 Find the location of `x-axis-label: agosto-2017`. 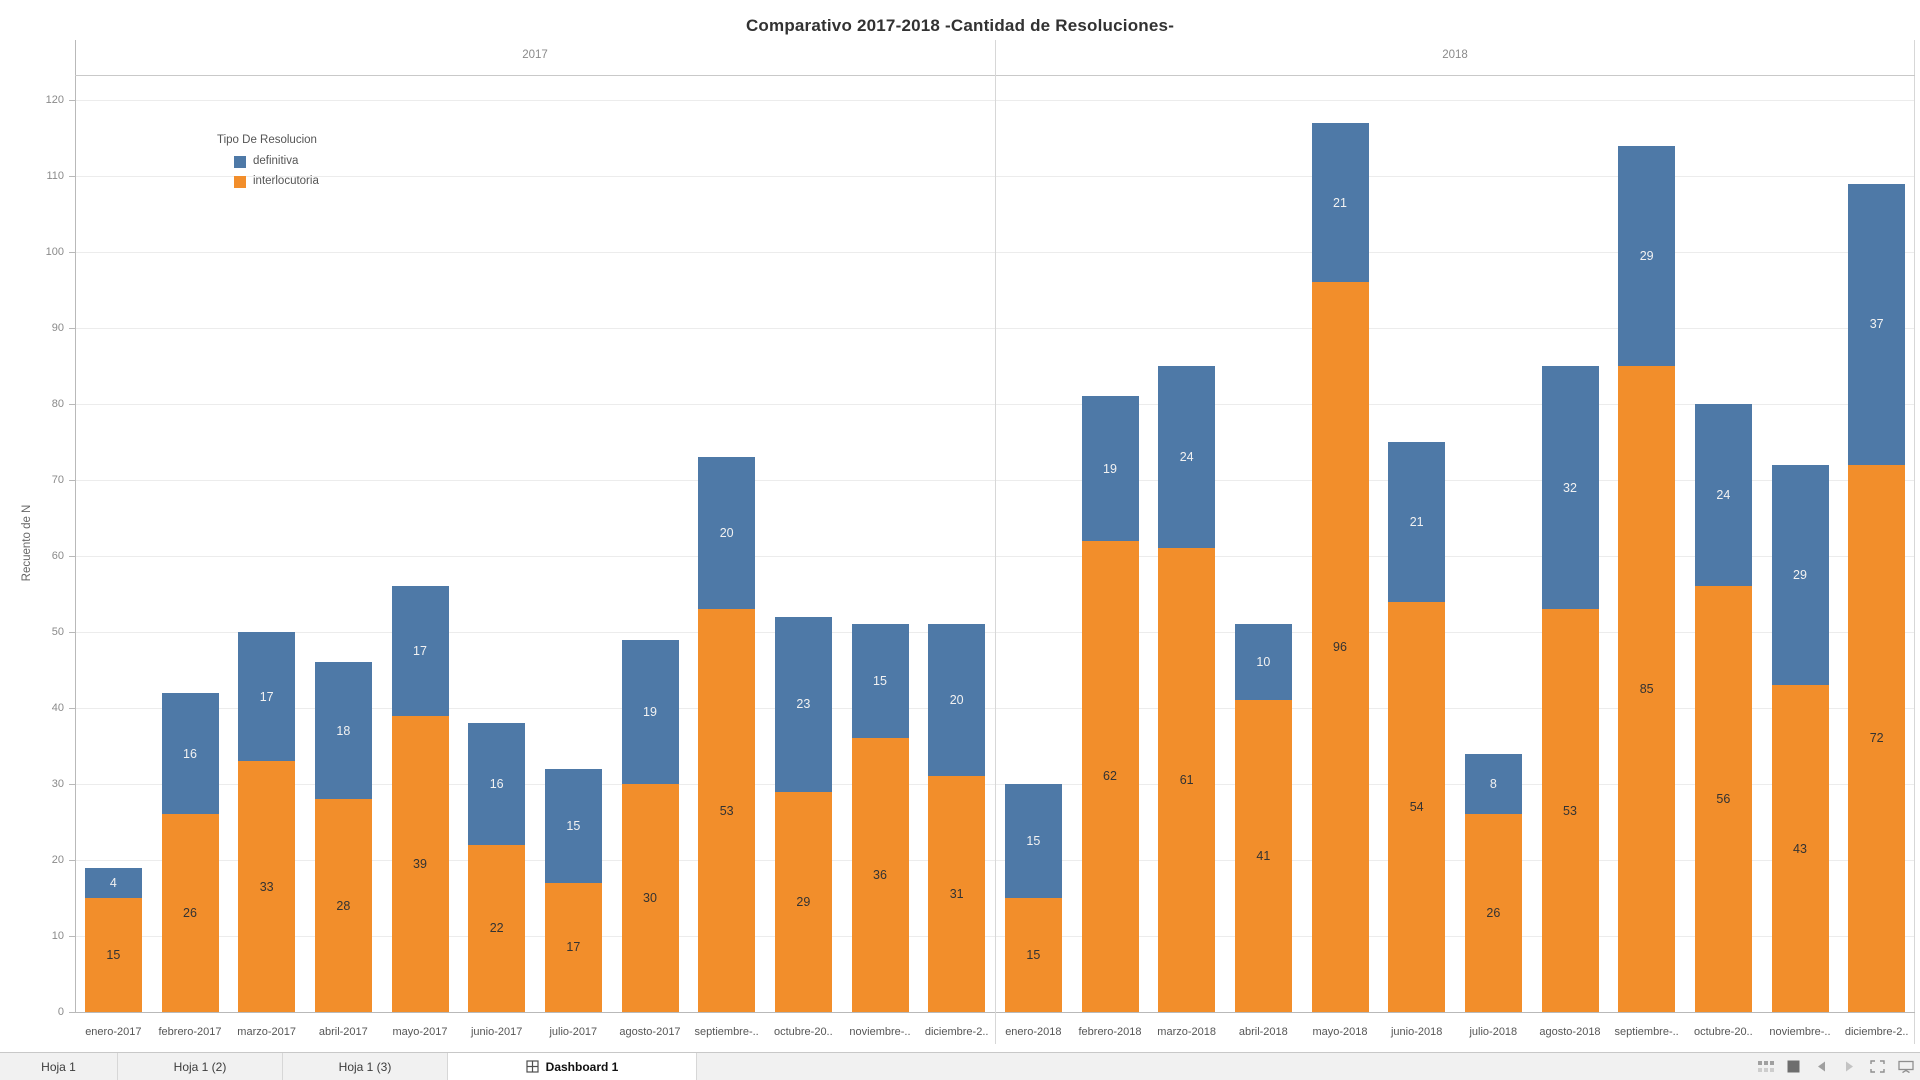

x-axis-label: agosto-2017 is located at coordinates (650, 1032).